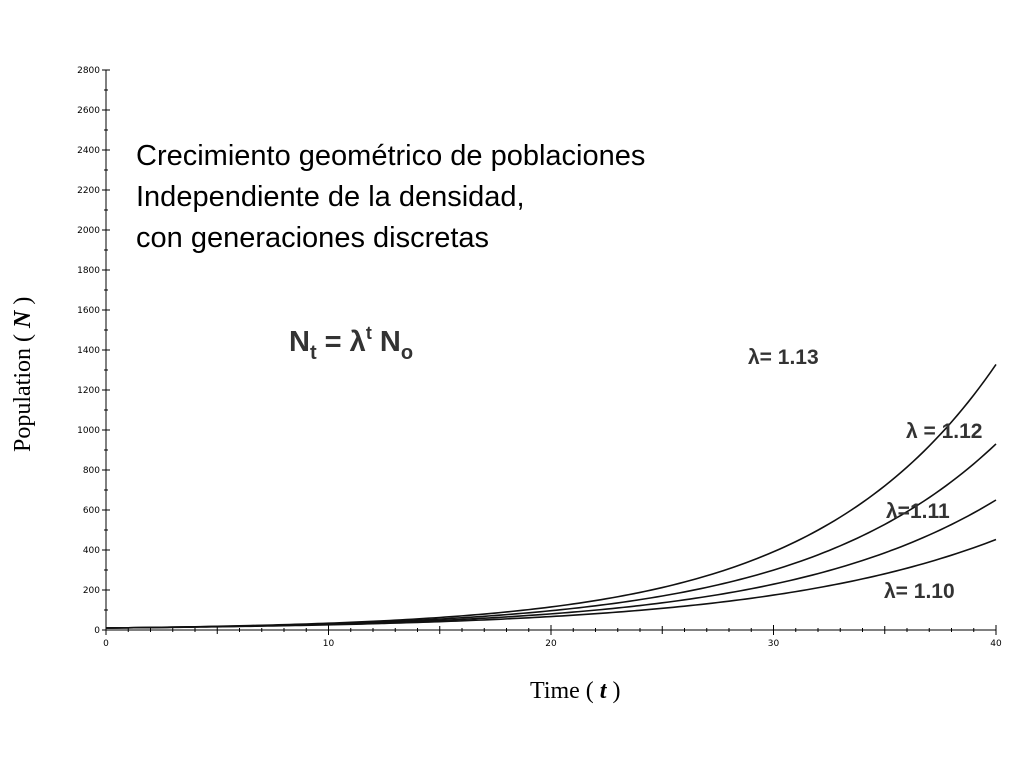  Describe the element at coordinates (565, 691) in the screenshot. I see `x-axis-title-text: Time (` at that location.